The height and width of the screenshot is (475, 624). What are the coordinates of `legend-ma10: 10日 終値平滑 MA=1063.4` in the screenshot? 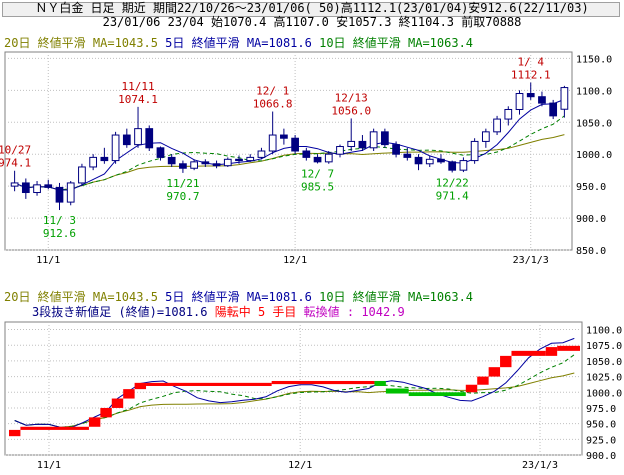 It's located at (396, 43).